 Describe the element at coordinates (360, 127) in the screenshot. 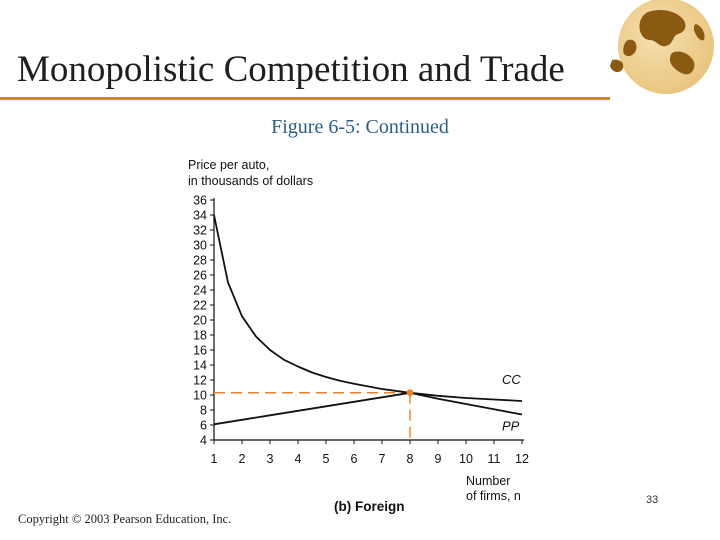

I see `figure-caption: Figure 6-5: Continued` at that location.